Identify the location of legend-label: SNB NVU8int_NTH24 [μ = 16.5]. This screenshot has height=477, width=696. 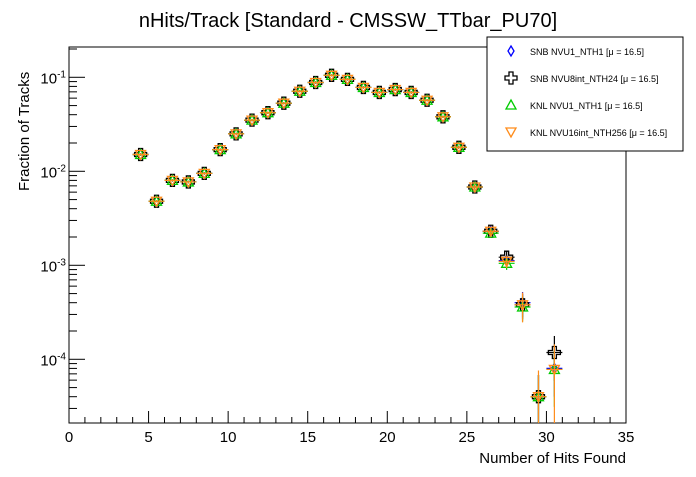
(594, 79).